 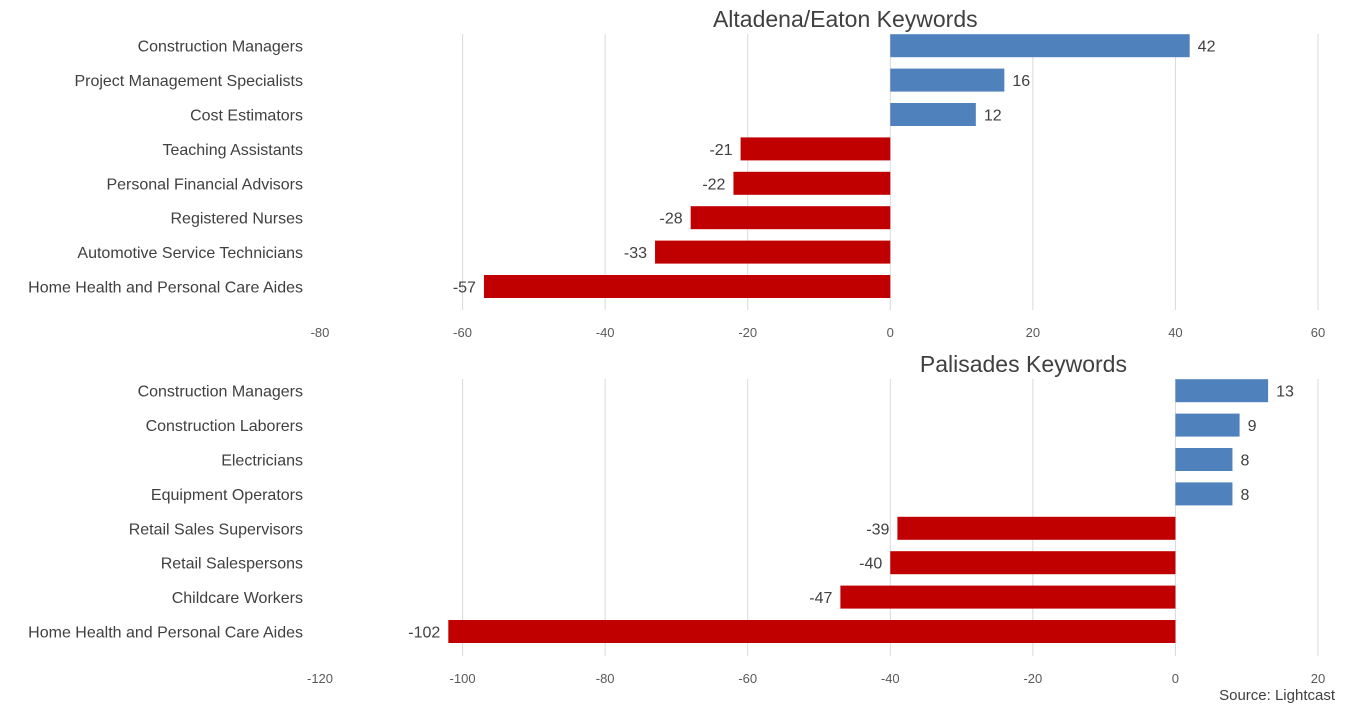 I want to click on category-label: Equipment Operators, so click(x=227, y=495).